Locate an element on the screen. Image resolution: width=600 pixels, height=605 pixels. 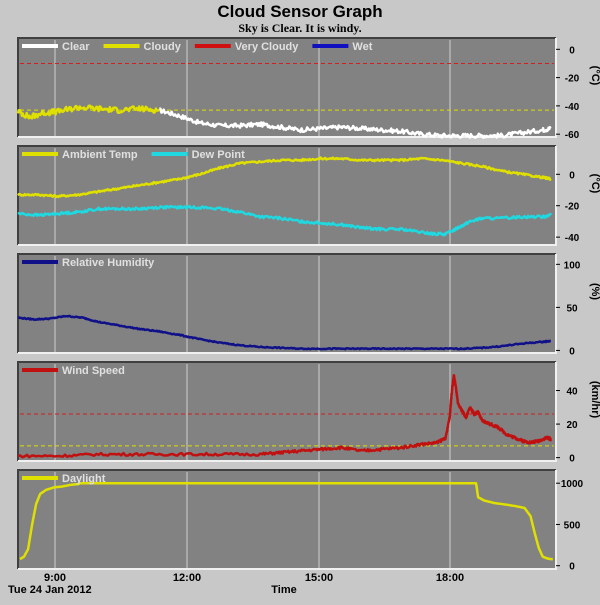
plot-border-light-wind is located at coordinates (287, 412).